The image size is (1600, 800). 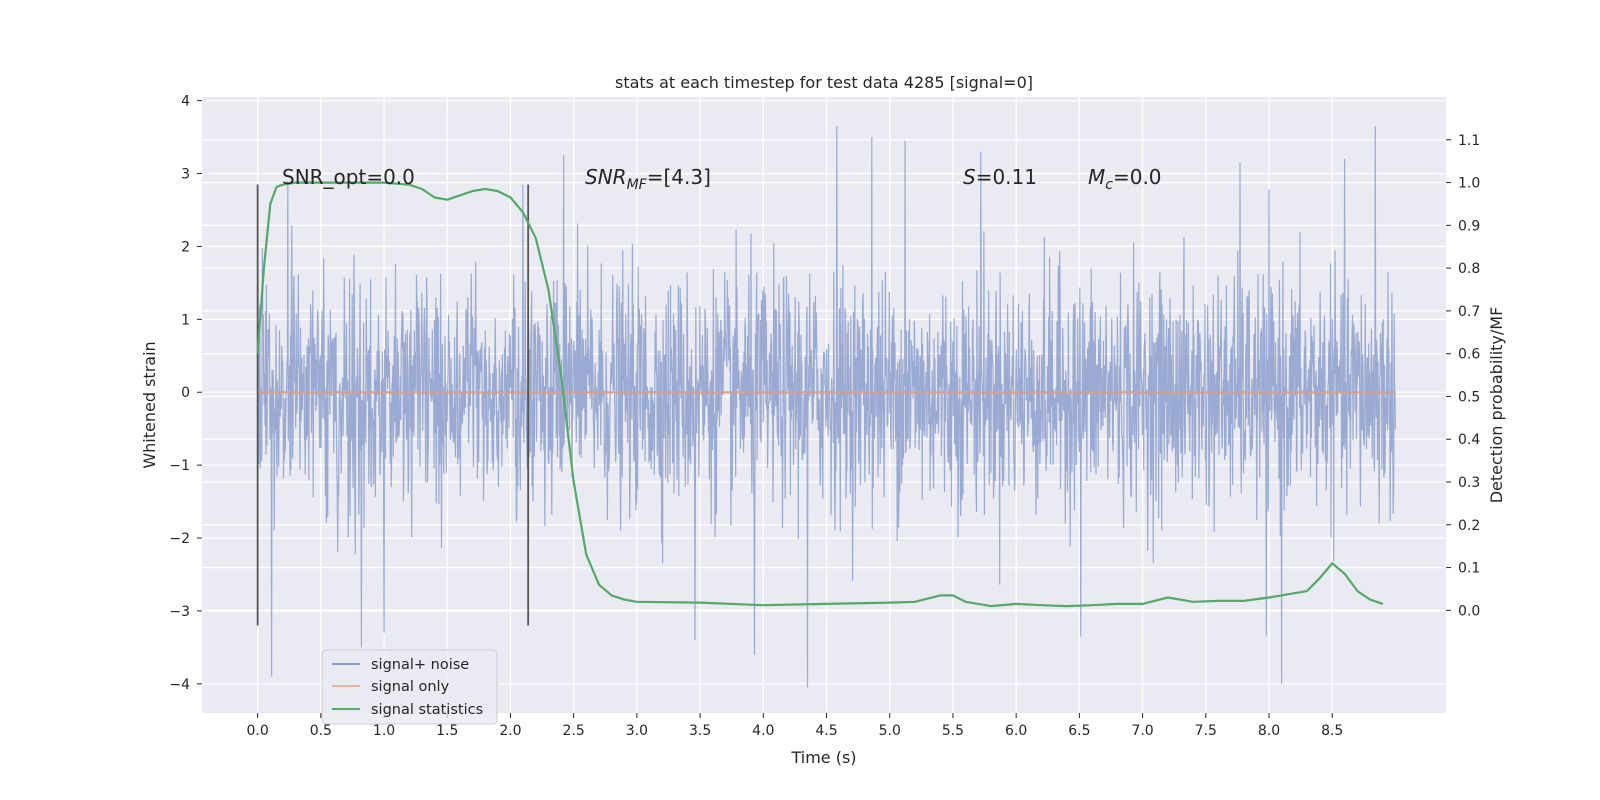 I want to click on y2-tick-label-6: 0.5, so click(x=1469, y=397).